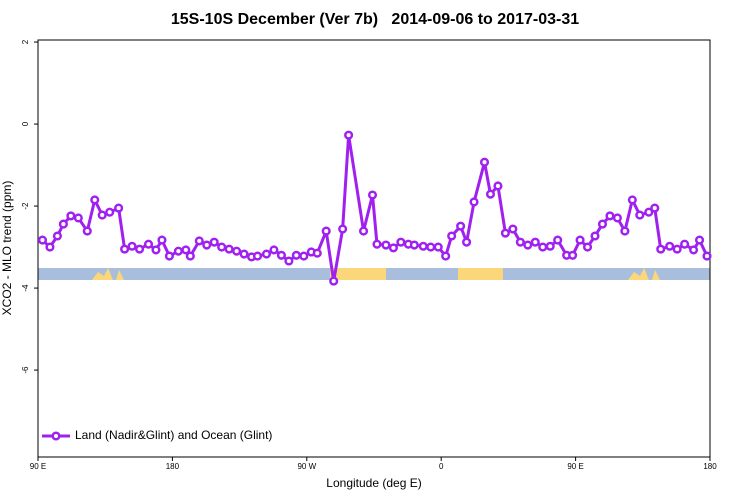 This screenshot has height=500, width=750. Describe the element at coordinates (25, 123) in the screenshot. I see `y-tick-label: 0` at that location.